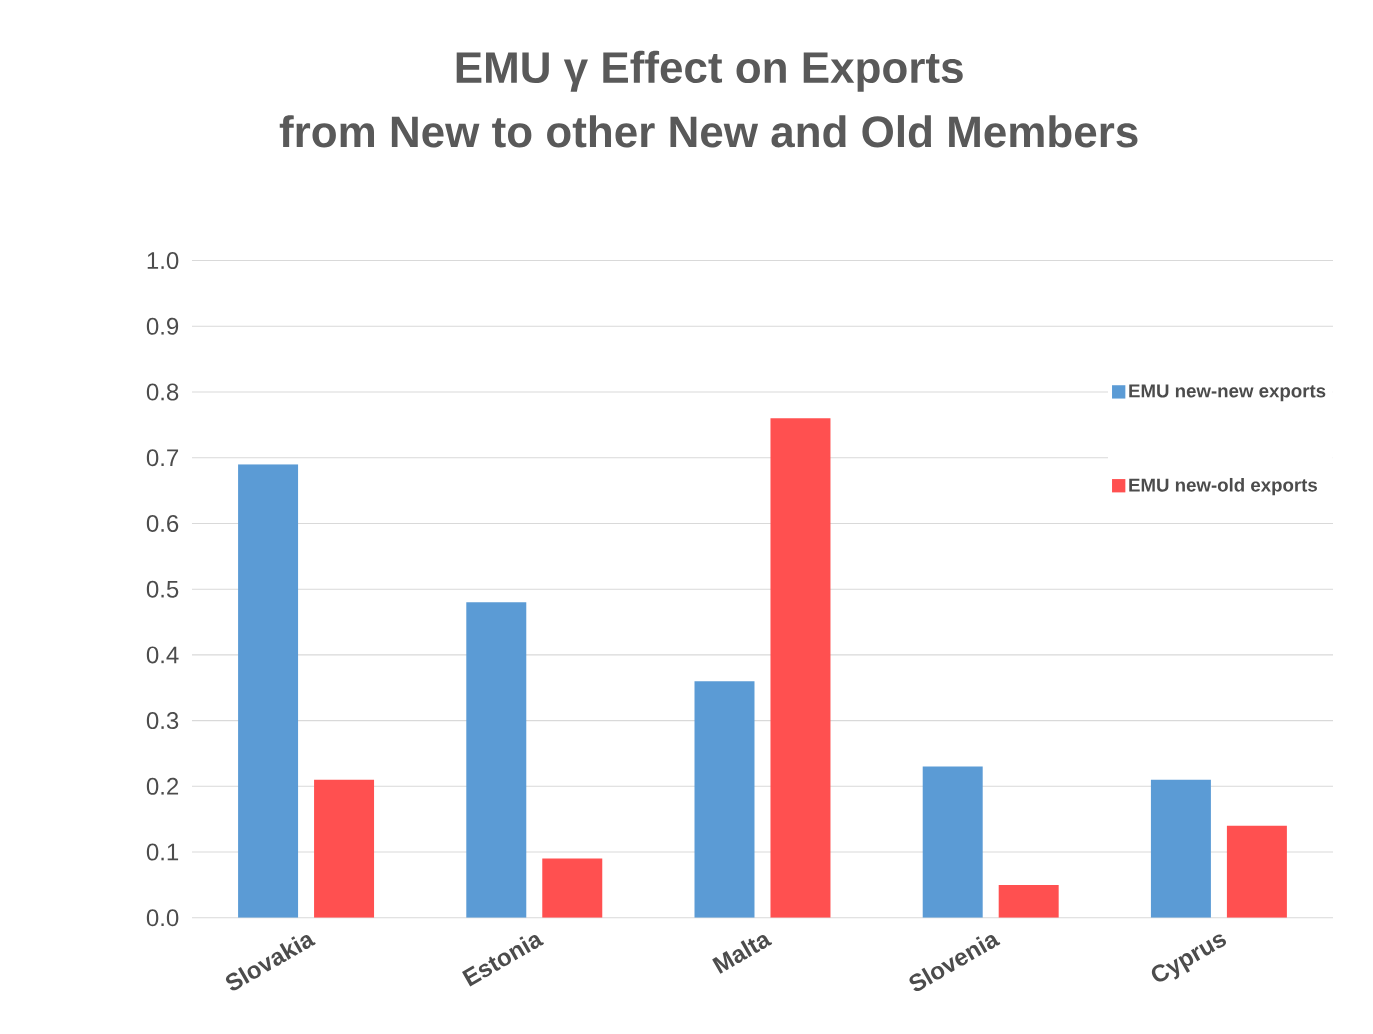 This screenshot has width=1373, height=1034. Describe the element at coordinates (162, 655) in the screenshot. I see `y-tick-label: 0.4` at that location.